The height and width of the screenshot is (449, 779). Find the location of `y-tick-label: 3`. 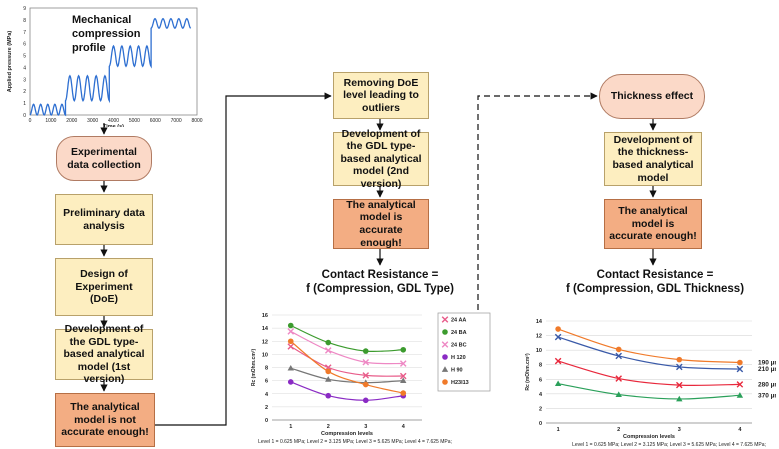

y-tick-label: 3 is located at coordinates (24, 80).